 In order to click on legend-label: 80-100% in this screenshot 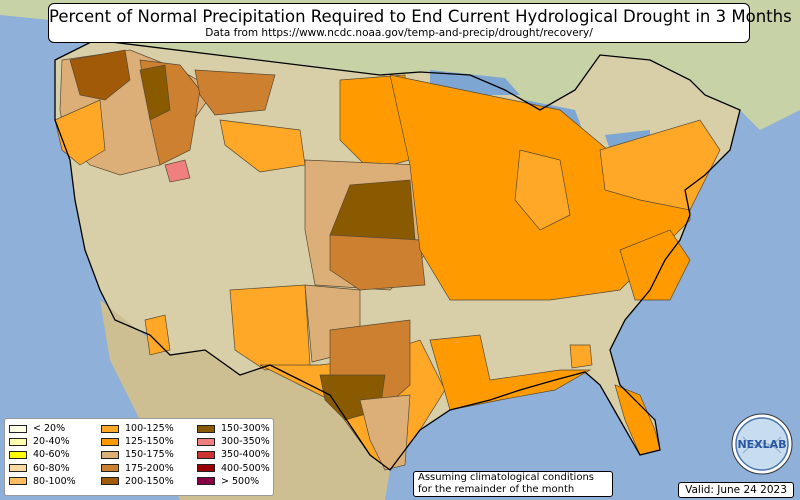, I will do `click(54, 481)`.